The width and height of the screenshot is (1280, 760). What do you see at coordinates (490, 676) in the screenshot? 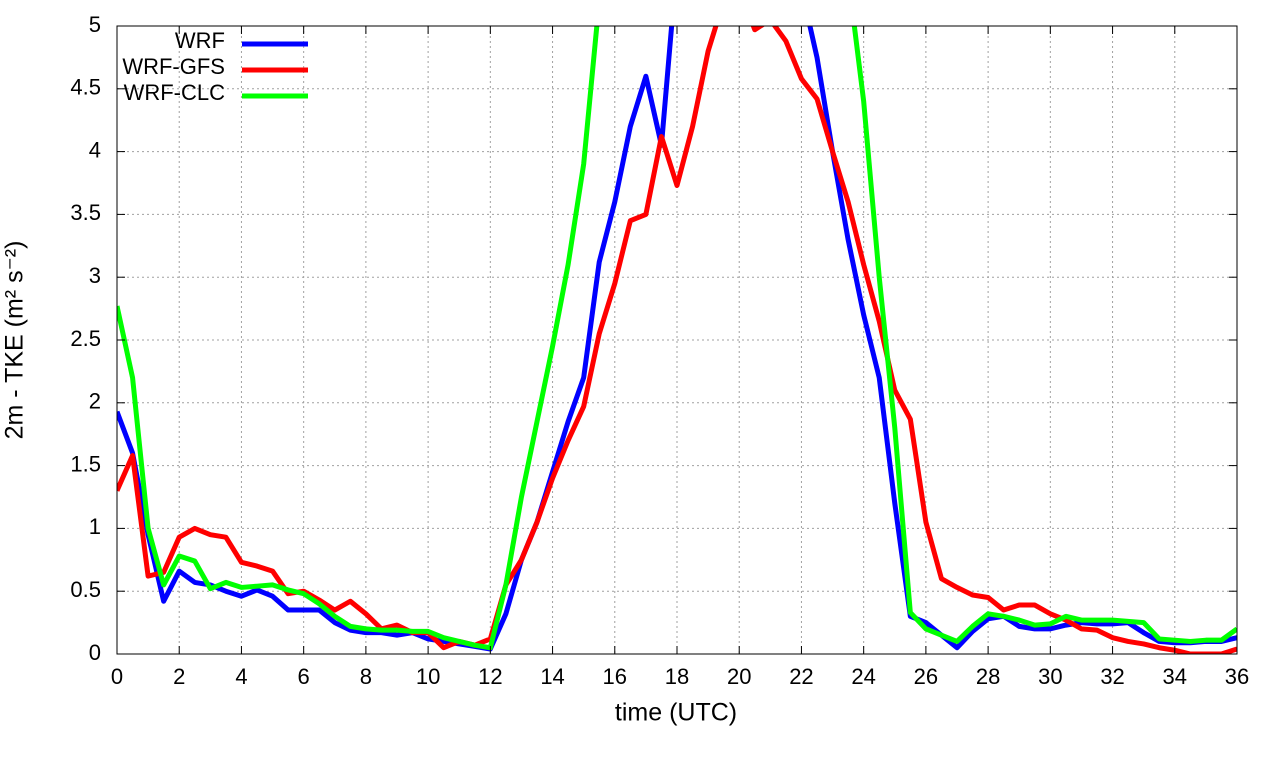
I see `x-tick-label: 12` at bounding box center [490, 676].